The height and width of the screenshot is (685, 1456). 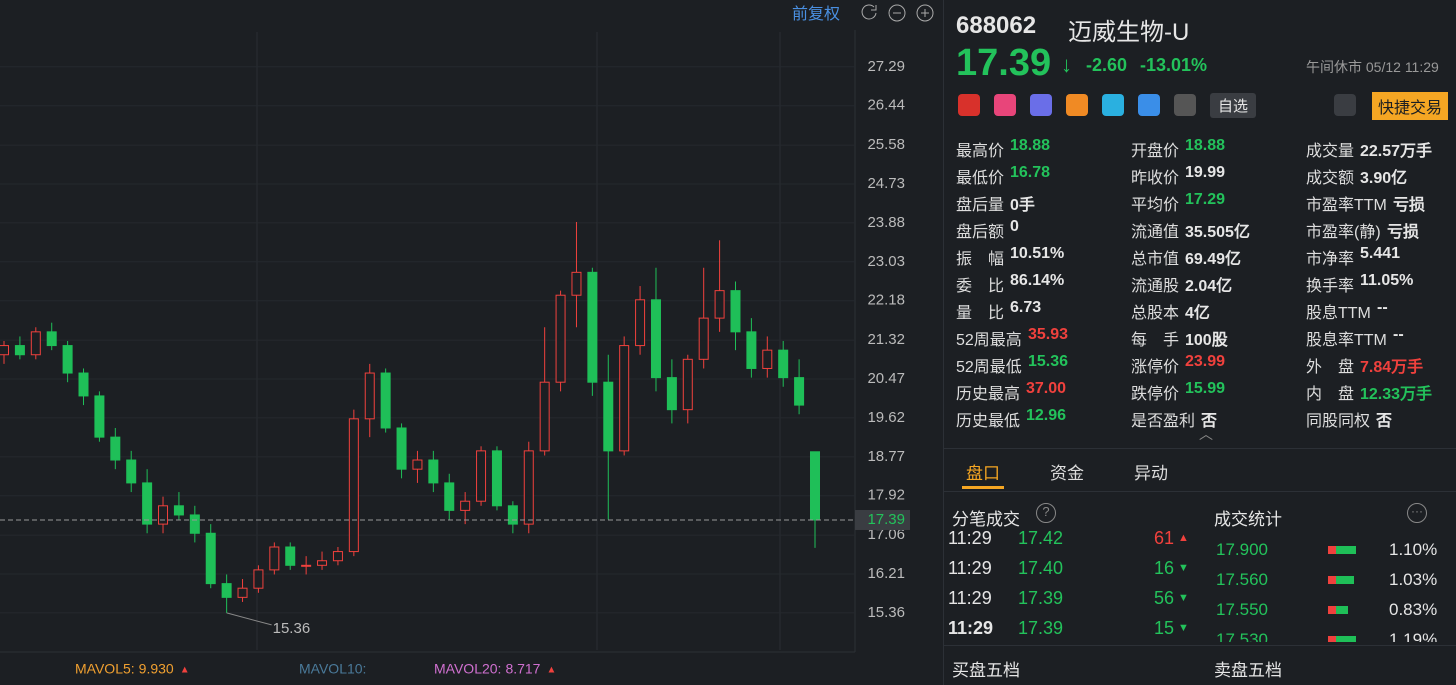 I want to click on stat-value: 2.04亿, so click(x=1209, y=286).